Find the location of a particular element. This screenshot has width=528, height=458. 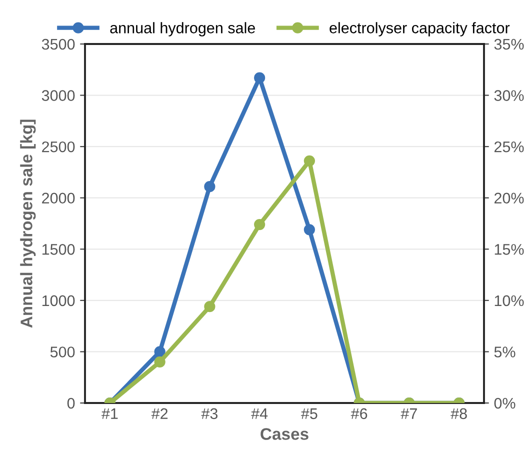

y2-tick-label: 30% is located at coordinates (509, 95).